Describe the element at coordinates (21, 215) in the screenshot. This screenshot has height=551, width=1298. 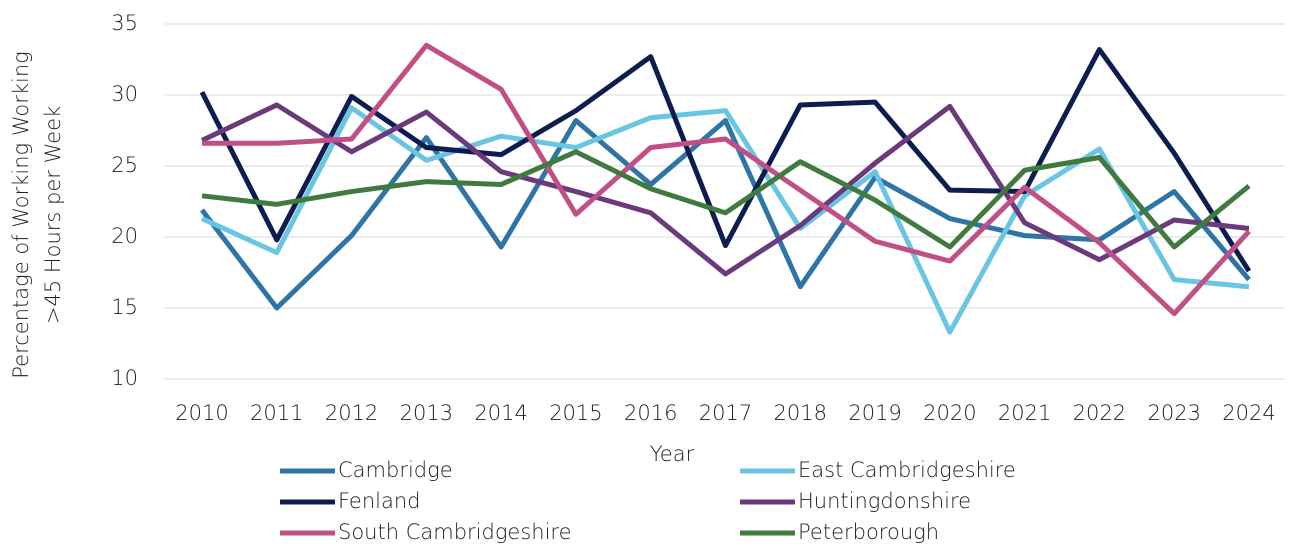
I see `y-axis-label: Percentage of Working Working` at that location.